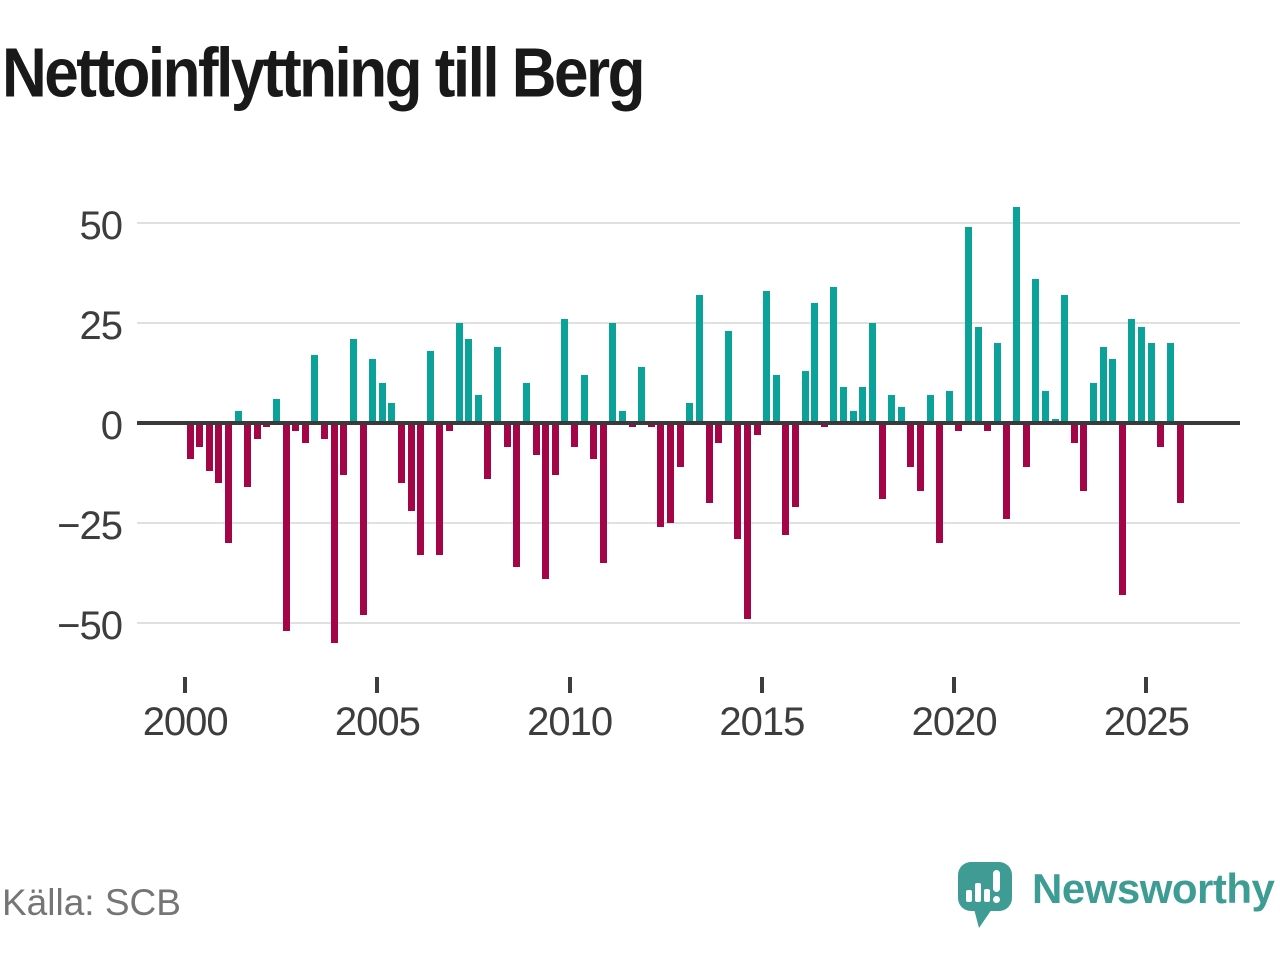  What do you see at coordinates (1093, 403) in the screenshot?
I see `bar-2023-Q3` at bounding box center [1093, 403].